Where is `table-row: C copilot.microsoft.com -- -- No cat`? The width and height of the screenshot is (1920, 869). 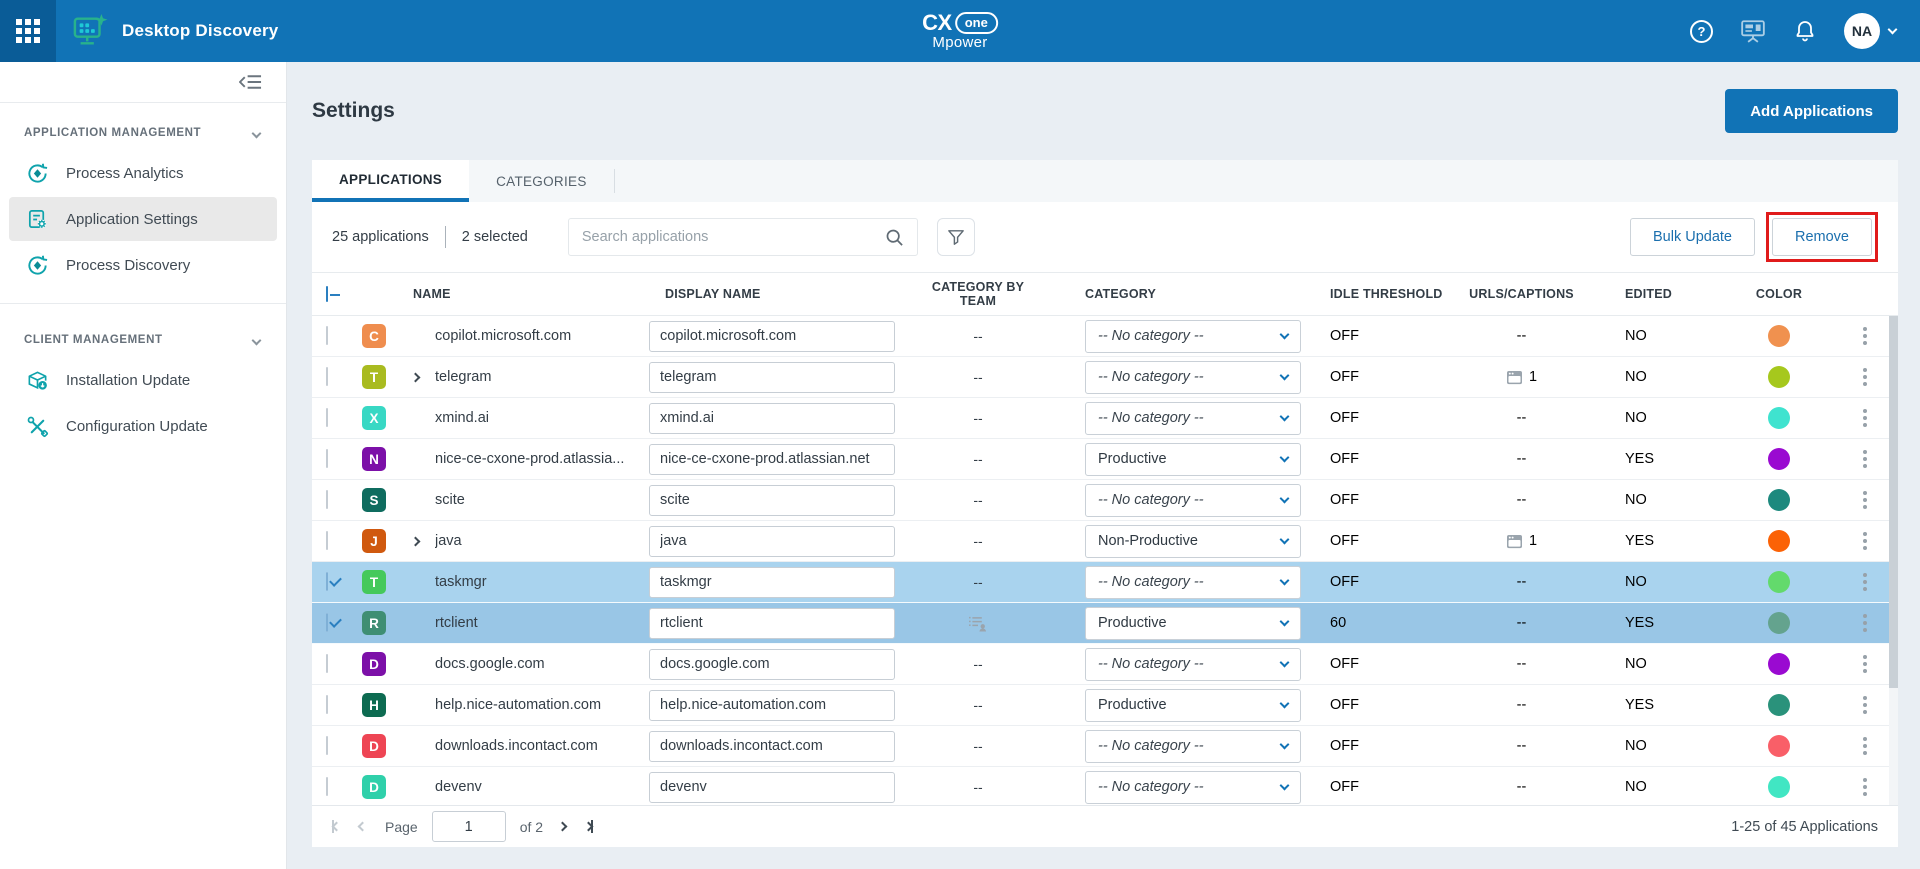 table-row: C copilot.microsoft.com -- -- No cat is located at coordinates (1105, 336).